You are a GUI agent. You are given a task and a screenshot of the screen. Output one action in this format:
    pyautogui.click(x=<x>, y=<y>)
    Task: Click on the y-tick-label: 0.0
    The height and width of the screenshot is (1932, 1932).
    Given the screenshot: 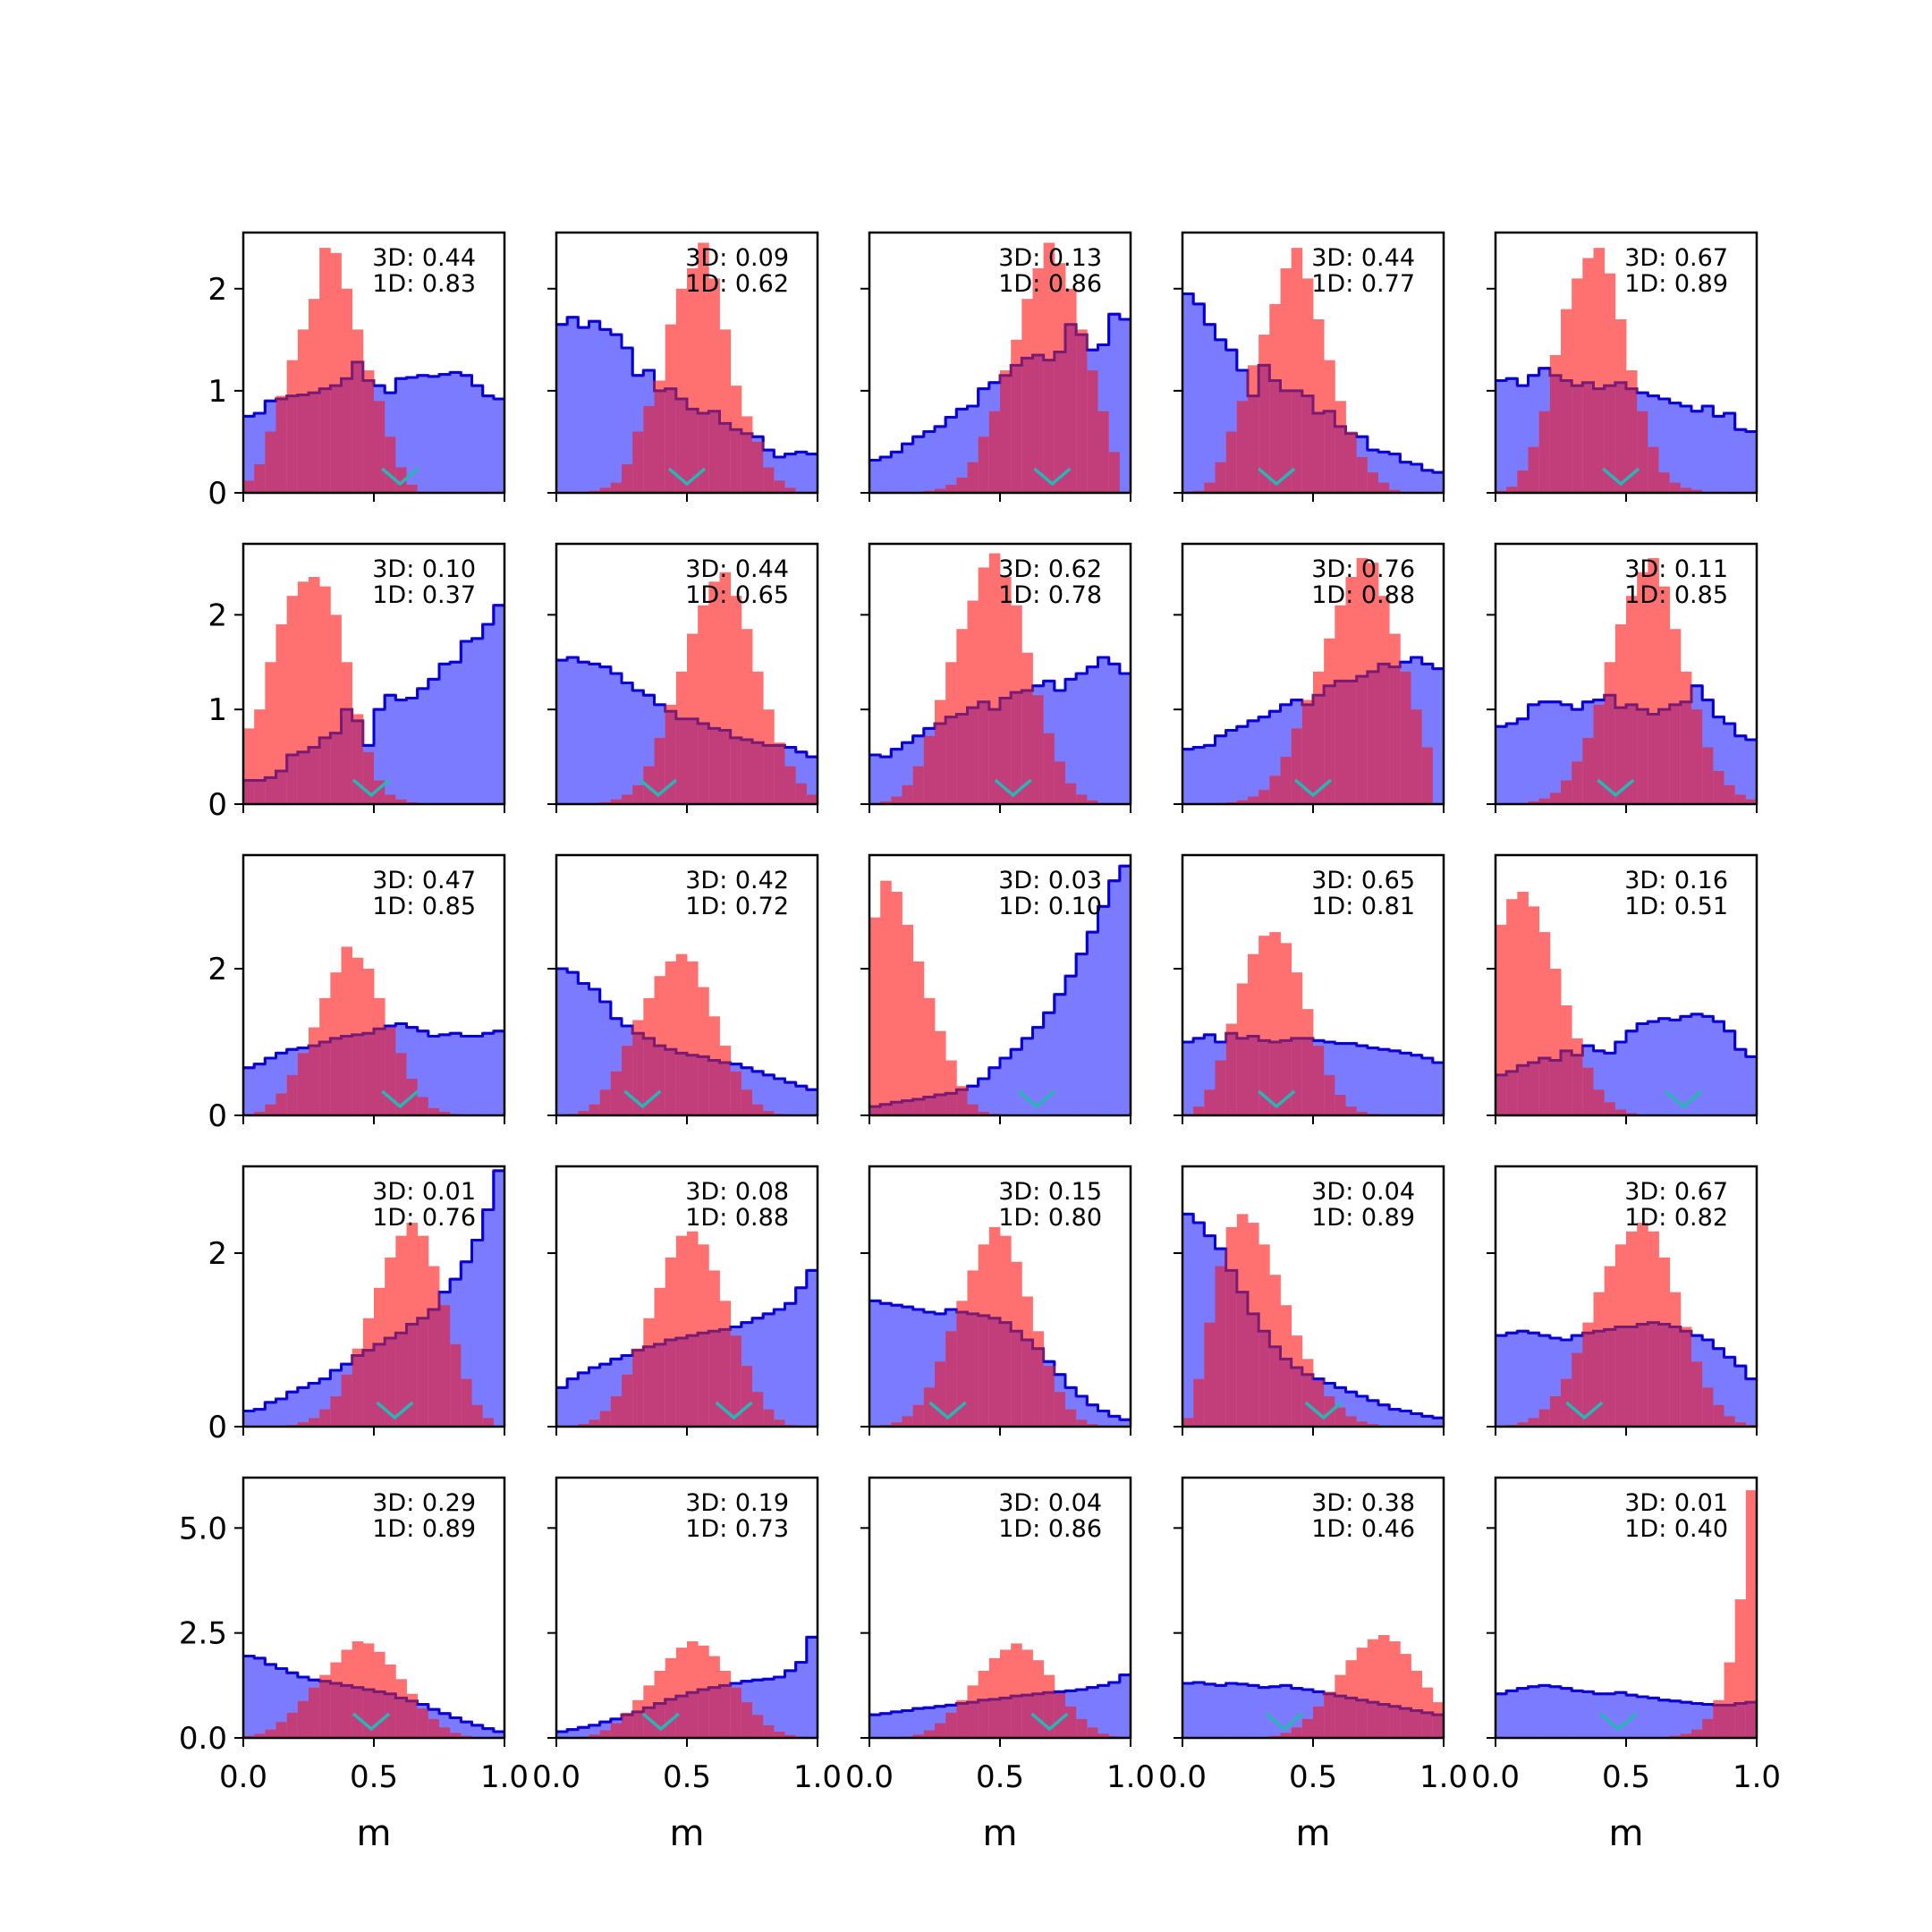 What is the action you would take?
    pyautogui.click(x=203, y=1739)
    